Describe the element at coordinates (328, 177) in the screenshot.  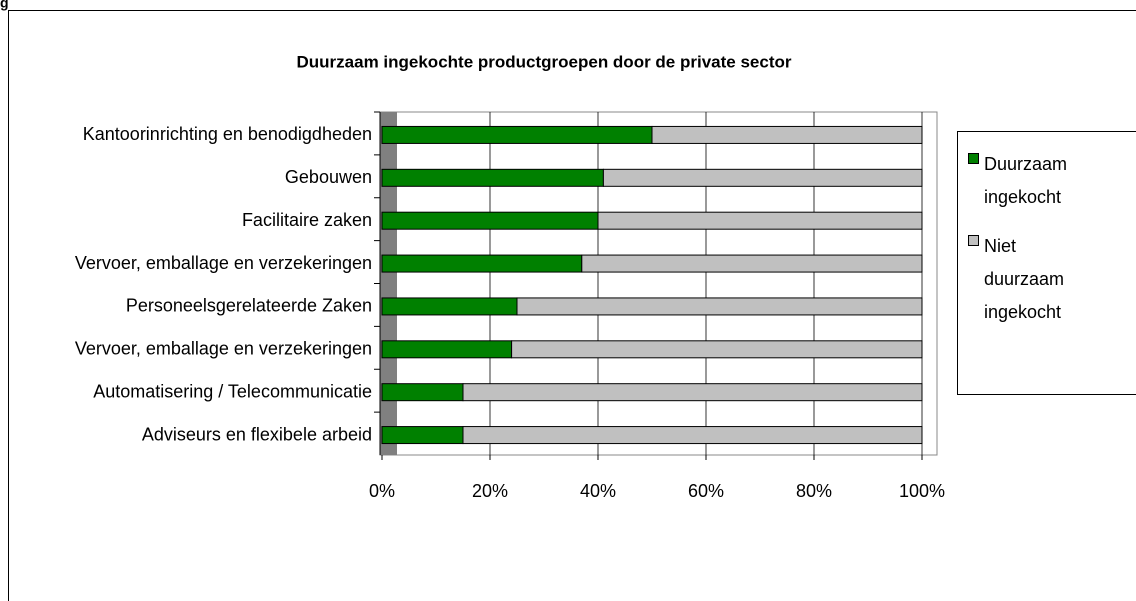
I see `y-tick-label: Gebouwen` at that location.